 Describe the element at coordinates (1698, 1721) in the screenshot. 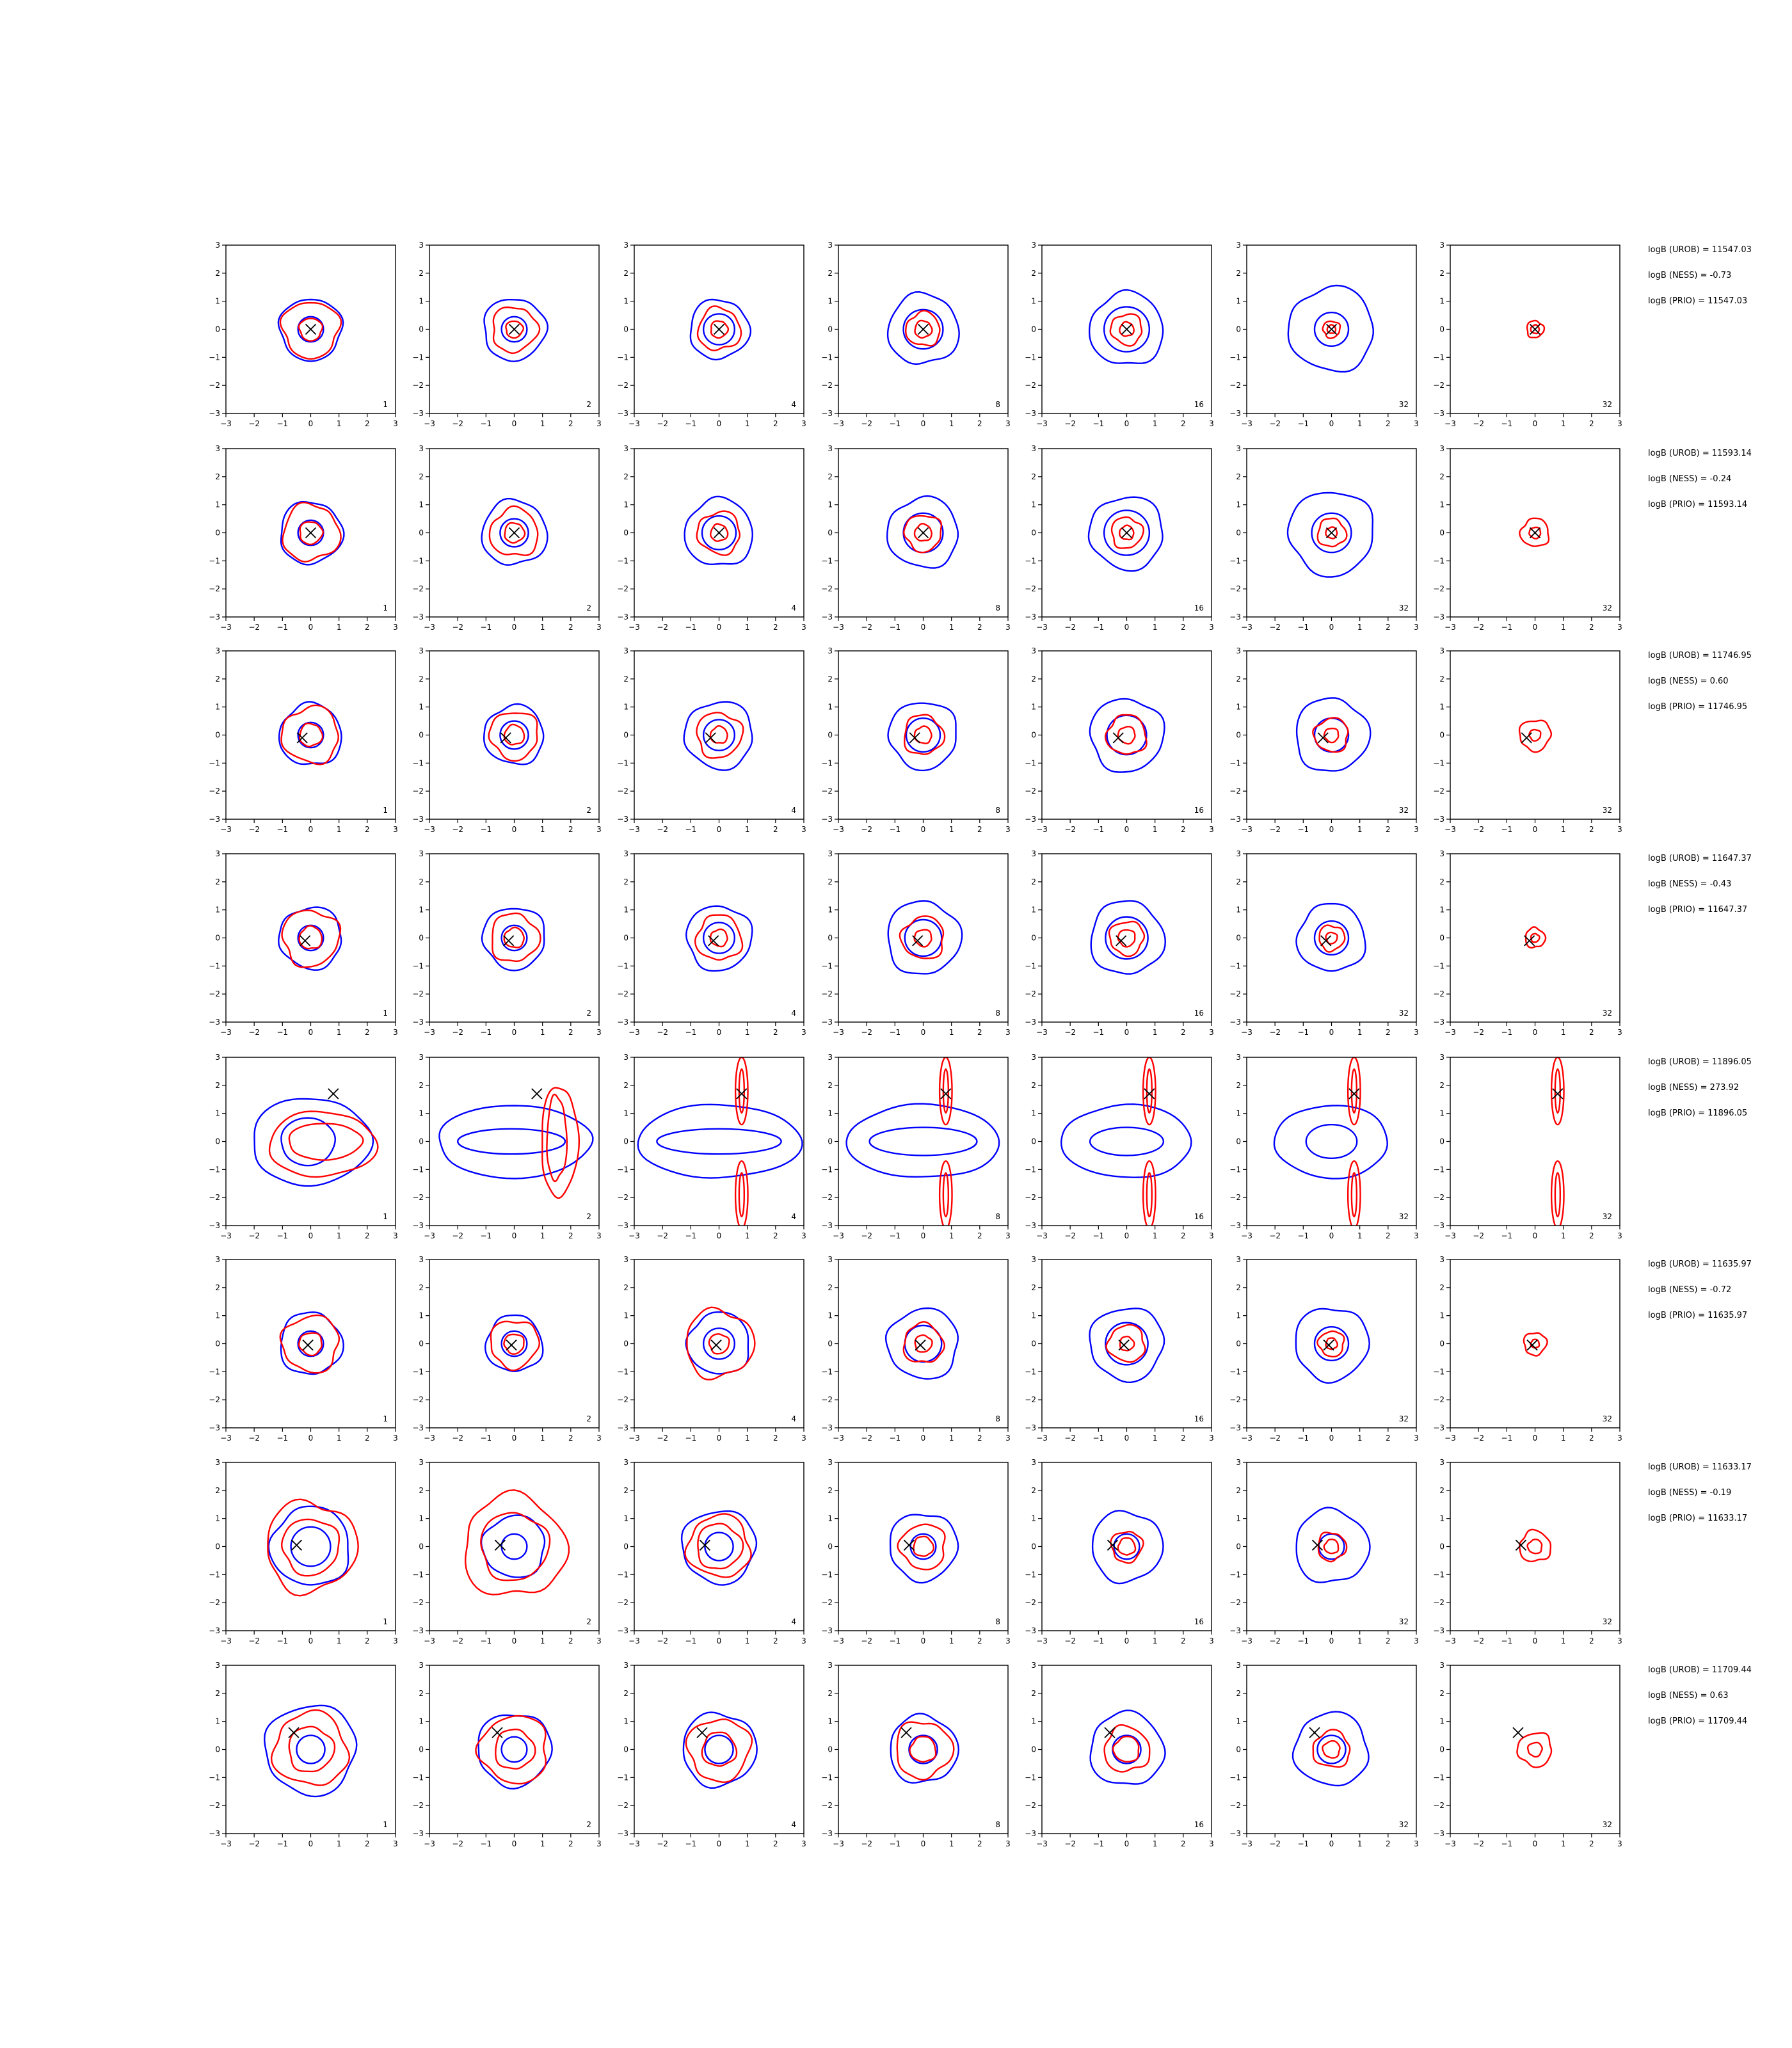

I see `logb-prio-label: logB (PRIO) = 11709.44` at that location.